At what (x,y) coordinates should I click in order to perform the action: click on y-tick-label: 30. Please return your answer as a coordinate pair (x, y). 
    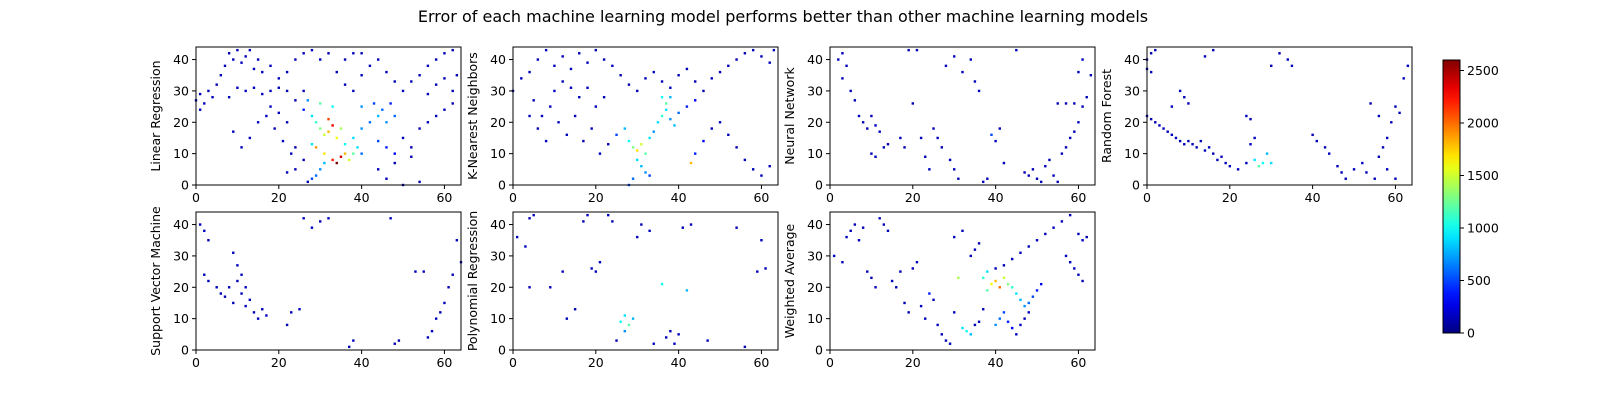
    Looking at the image, I should click on (498, 255).